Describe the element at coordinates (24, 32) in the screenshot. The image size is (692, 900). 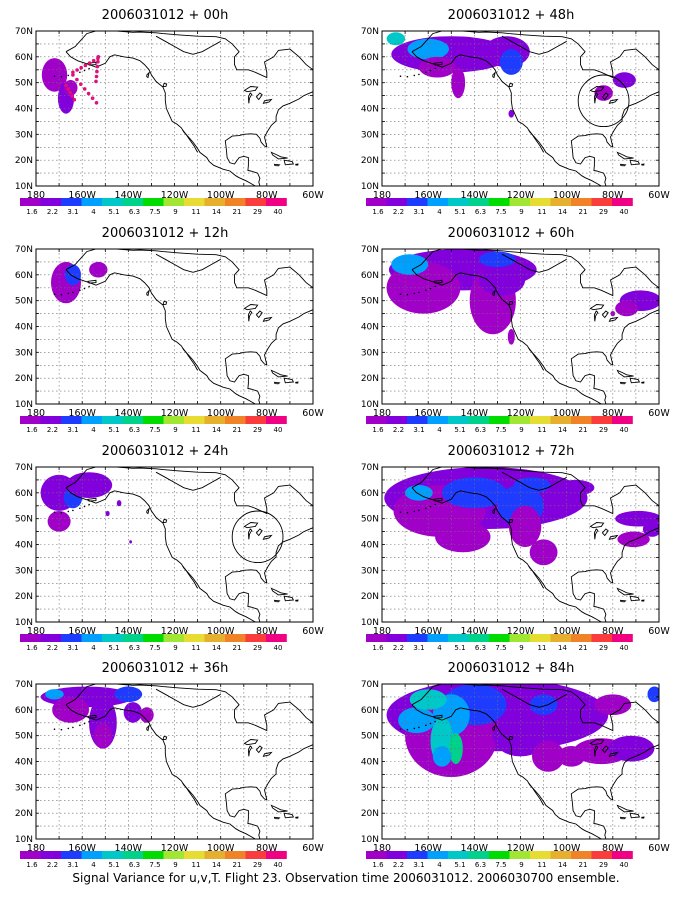
I see `lat-tick-label: 70N` at that location.